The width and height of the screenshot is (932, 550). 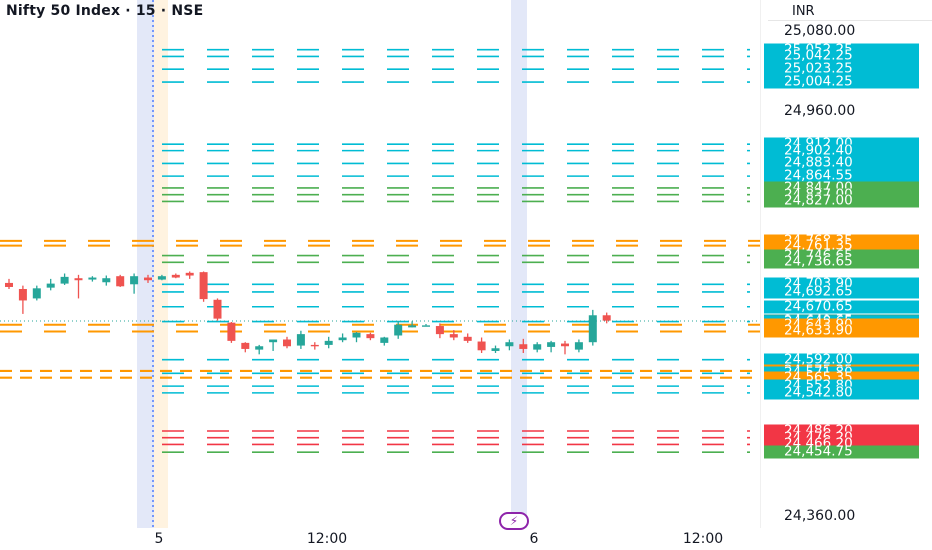 I want to click on price-tick-top: 25,080.00, so click(x=820, y=31).